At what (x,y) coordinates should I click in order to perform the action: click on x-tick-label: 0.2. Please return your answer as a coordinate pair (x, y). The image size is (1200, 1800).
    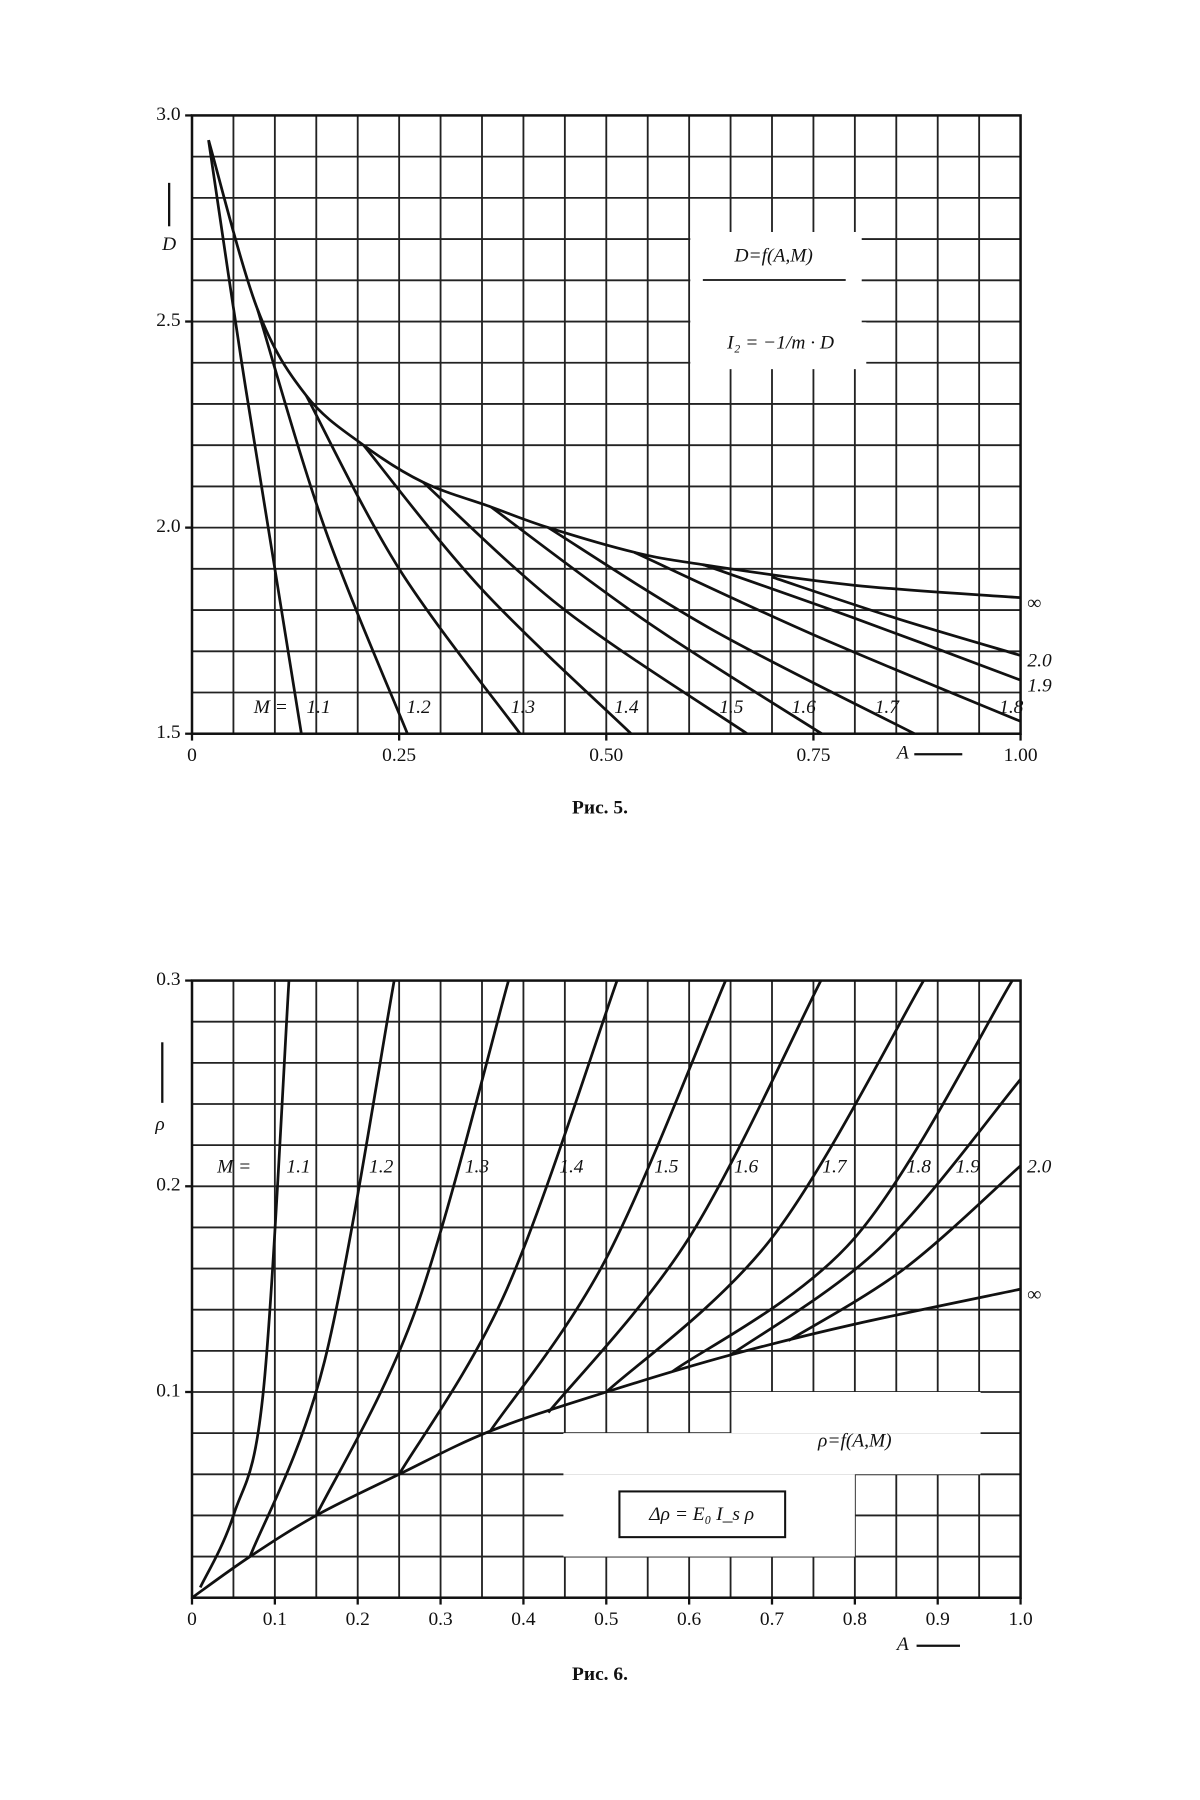
    Looking at the image, I should click on (358, 1619).